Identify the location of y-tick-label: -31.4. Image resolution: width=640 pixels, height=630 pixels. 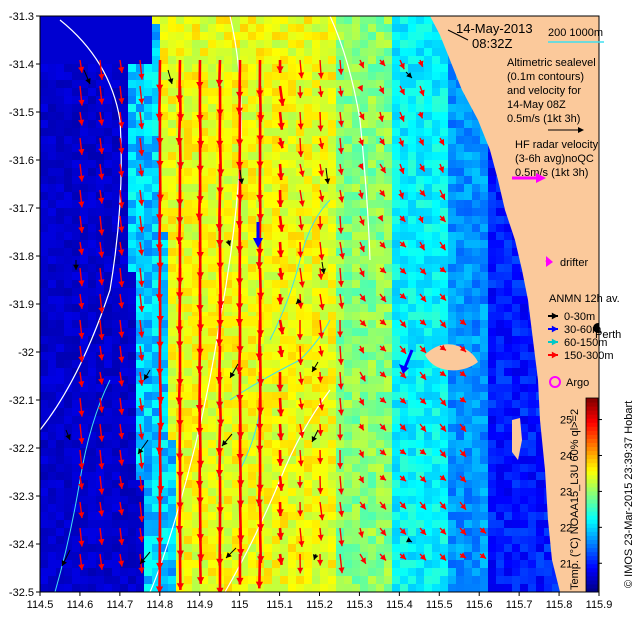
(21, 65).